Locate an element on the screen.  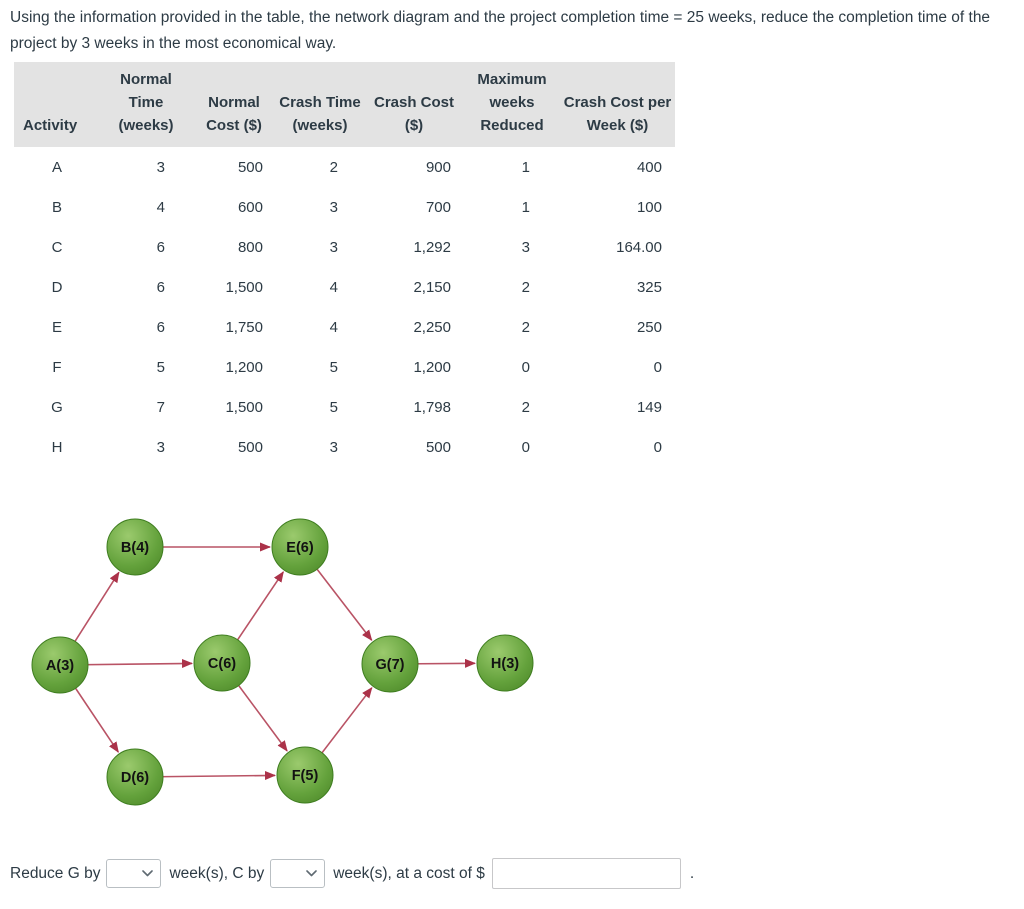
value-cell: 700 is located at coordinates (414, 207).